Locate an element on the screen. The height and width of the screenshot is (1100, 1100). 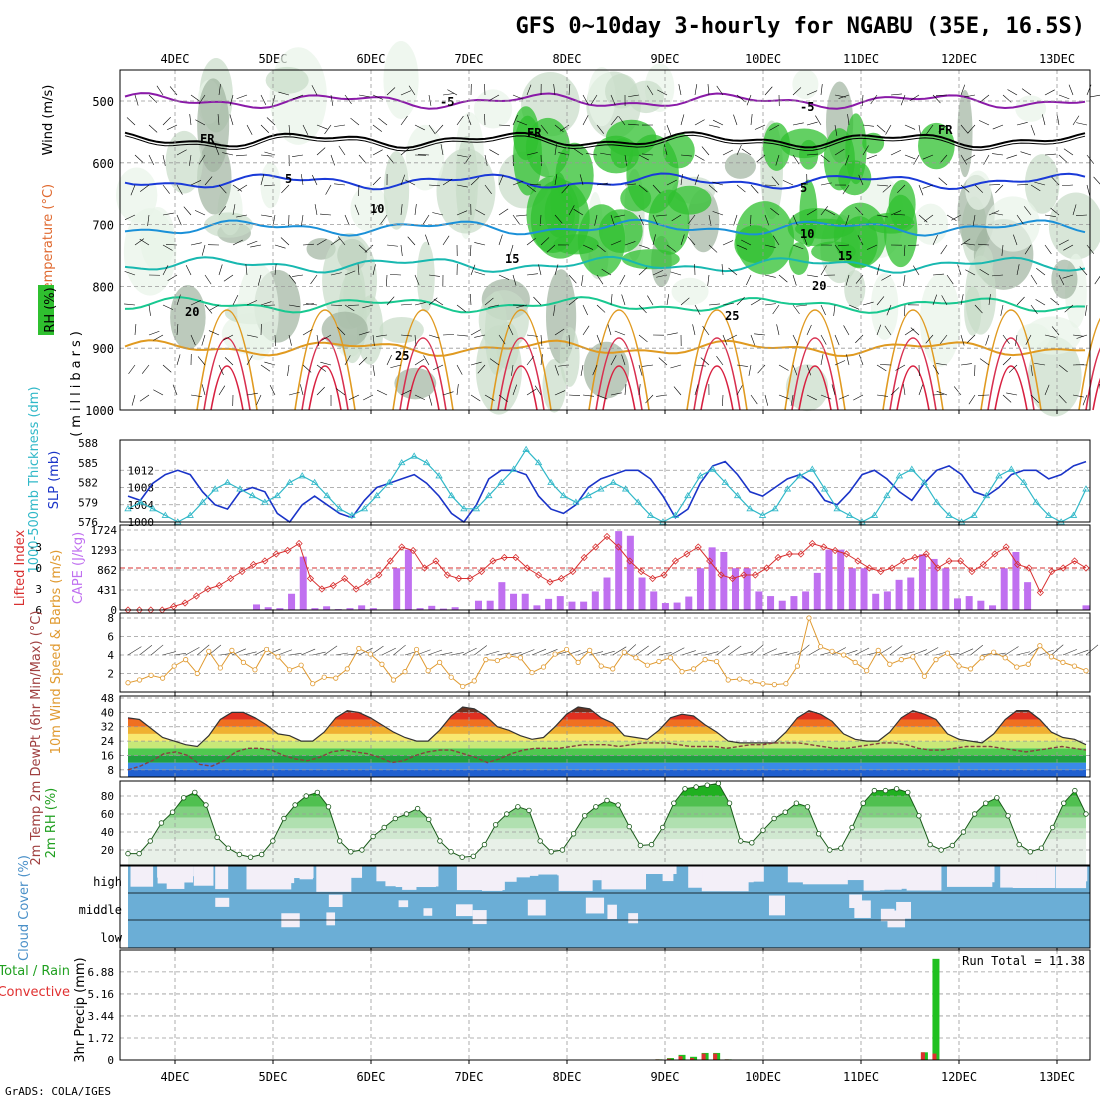
isotherm-label: 25 is located at coordinates (732, 316).